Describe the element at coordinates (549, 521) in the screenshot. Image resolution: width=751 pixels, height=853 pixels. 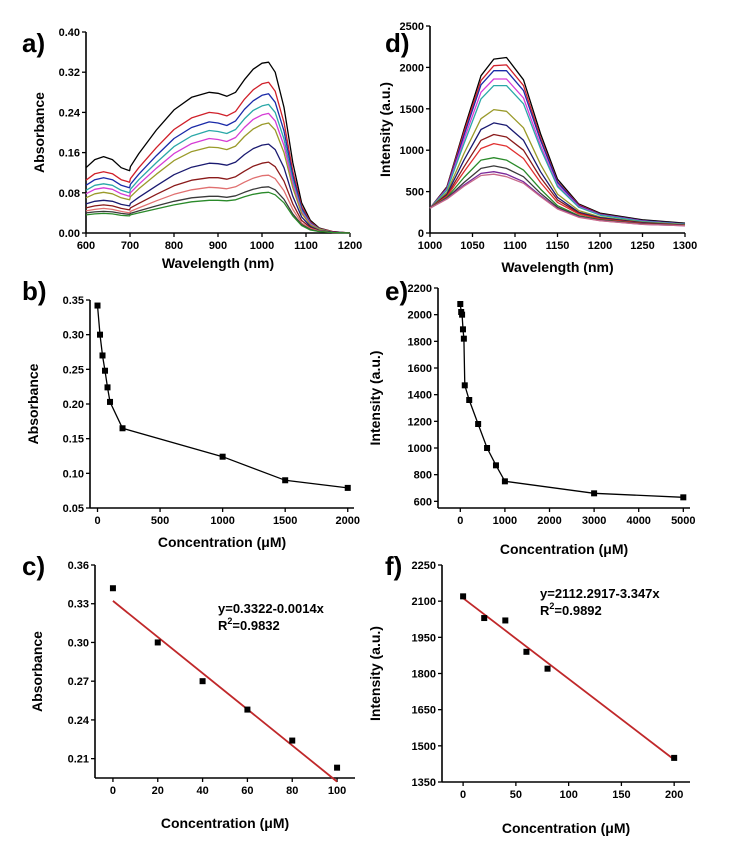
I see `x-tick-label: 2000` at that location.